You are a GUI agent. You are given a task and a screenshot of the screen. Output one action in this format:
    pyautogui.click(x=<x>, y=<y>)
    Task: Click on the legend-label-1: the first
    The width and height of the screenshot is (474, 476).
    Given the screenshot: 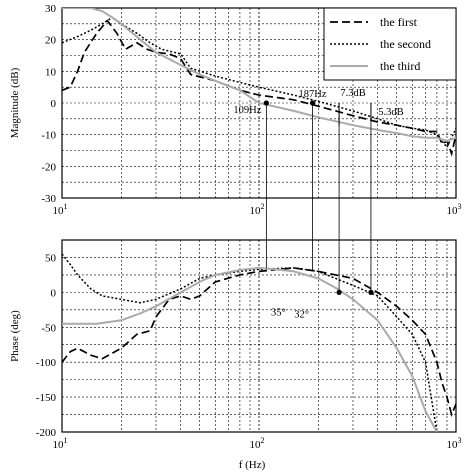 What is the action you would take?
    pyautogui.click(x=399, y=22)
    